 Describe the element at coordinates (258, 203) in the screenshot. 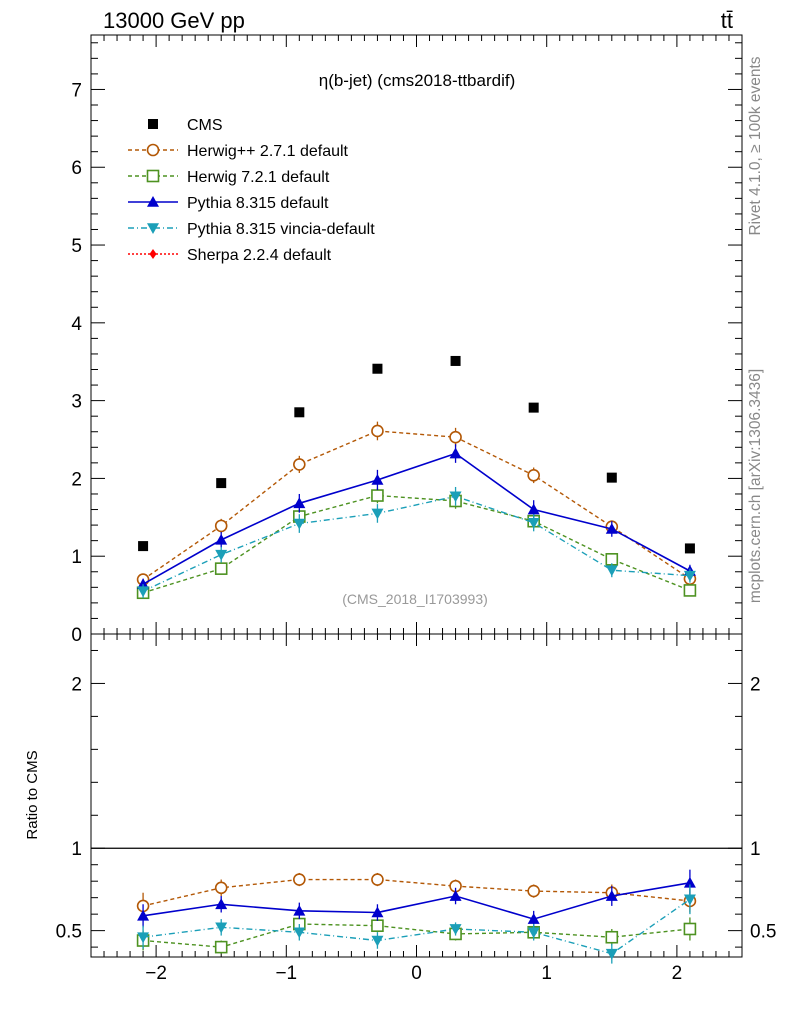

I see `legend-label-pythia-8-315-default: Pythia 8.315 default` at that location.